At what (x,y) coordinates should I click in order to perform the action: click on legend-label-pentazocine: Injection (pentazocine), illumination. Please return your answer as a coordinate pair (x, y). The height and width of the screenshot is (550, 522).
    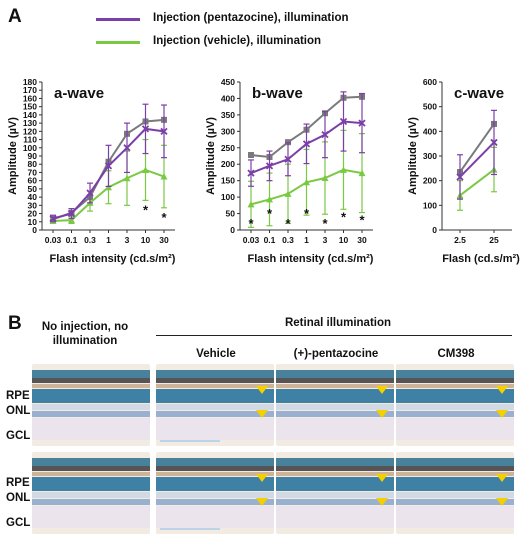
    Looking at the image, I should click on (251, 18).